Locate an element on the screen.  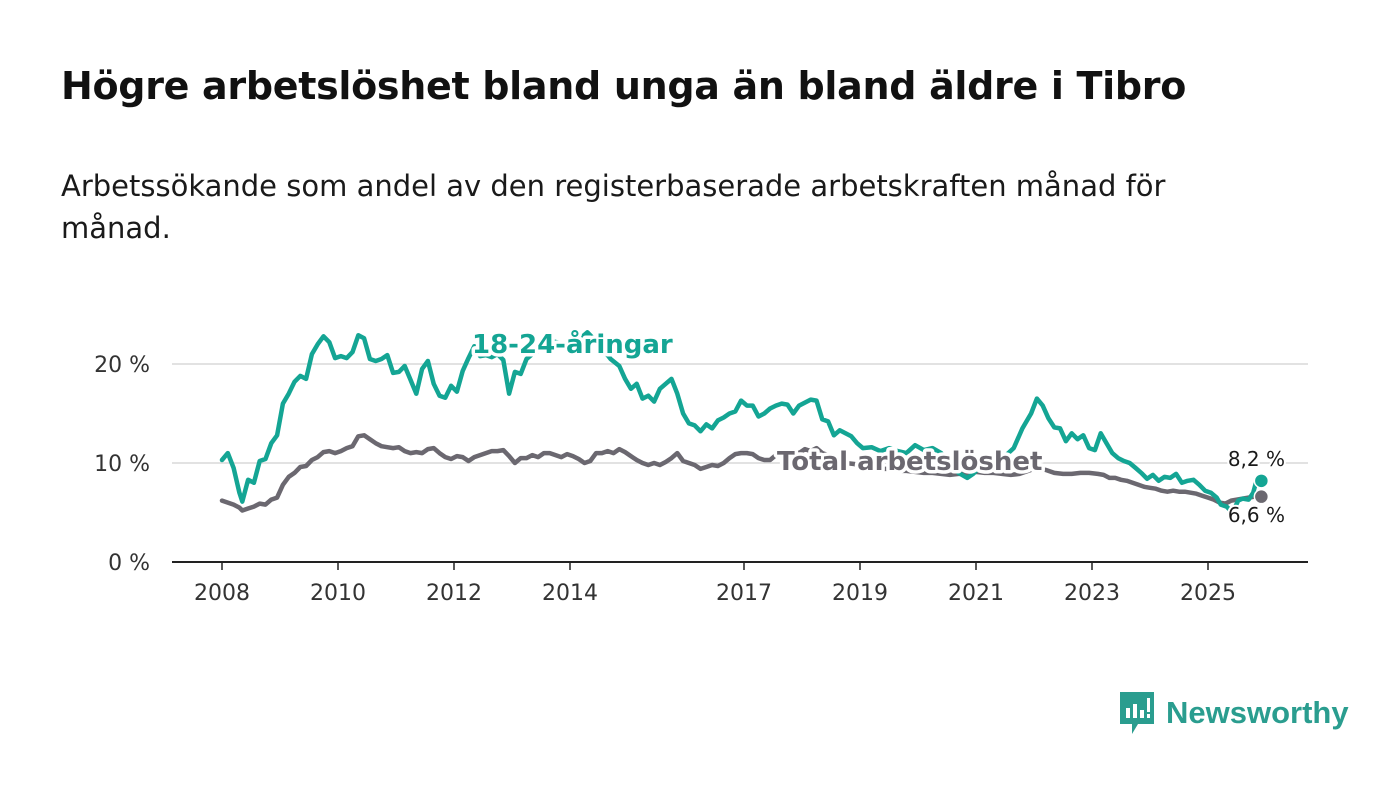
end-marker-youth is located at coordinates (1261, 481).